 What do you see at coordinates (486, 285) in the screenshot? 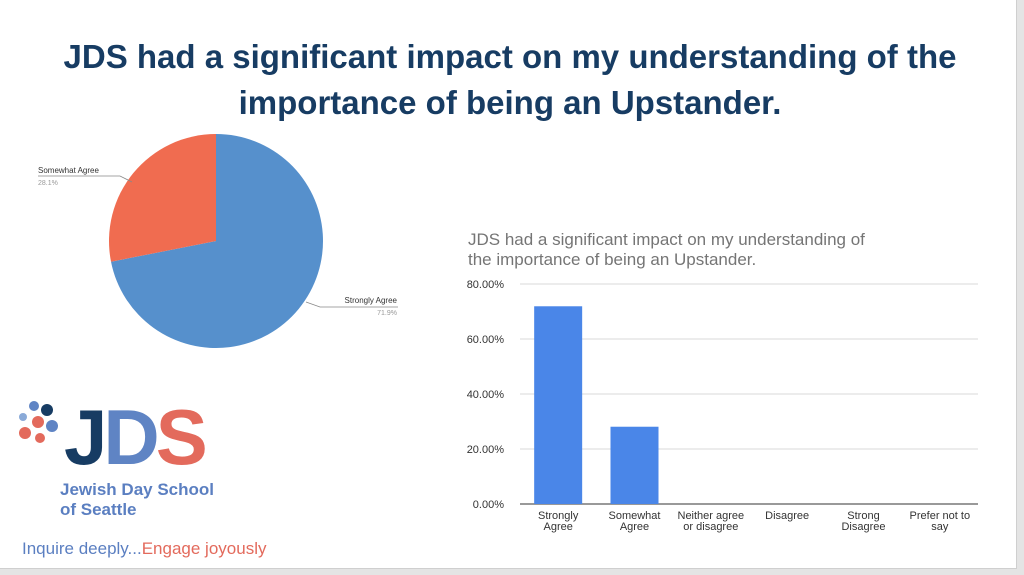
I see `y-tick-label: 80.00%` at bounding box center [486, 285].